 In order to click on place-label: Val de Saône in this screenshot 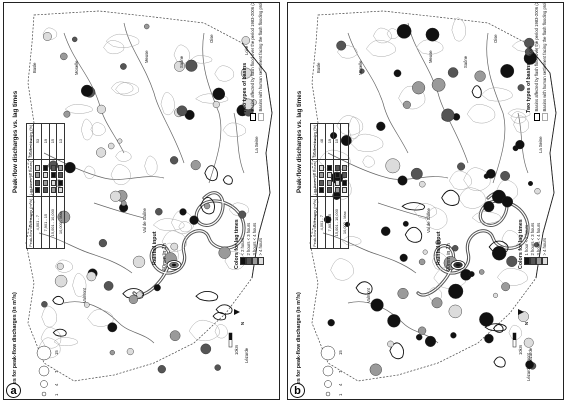, I will do `click(144, 220)`.